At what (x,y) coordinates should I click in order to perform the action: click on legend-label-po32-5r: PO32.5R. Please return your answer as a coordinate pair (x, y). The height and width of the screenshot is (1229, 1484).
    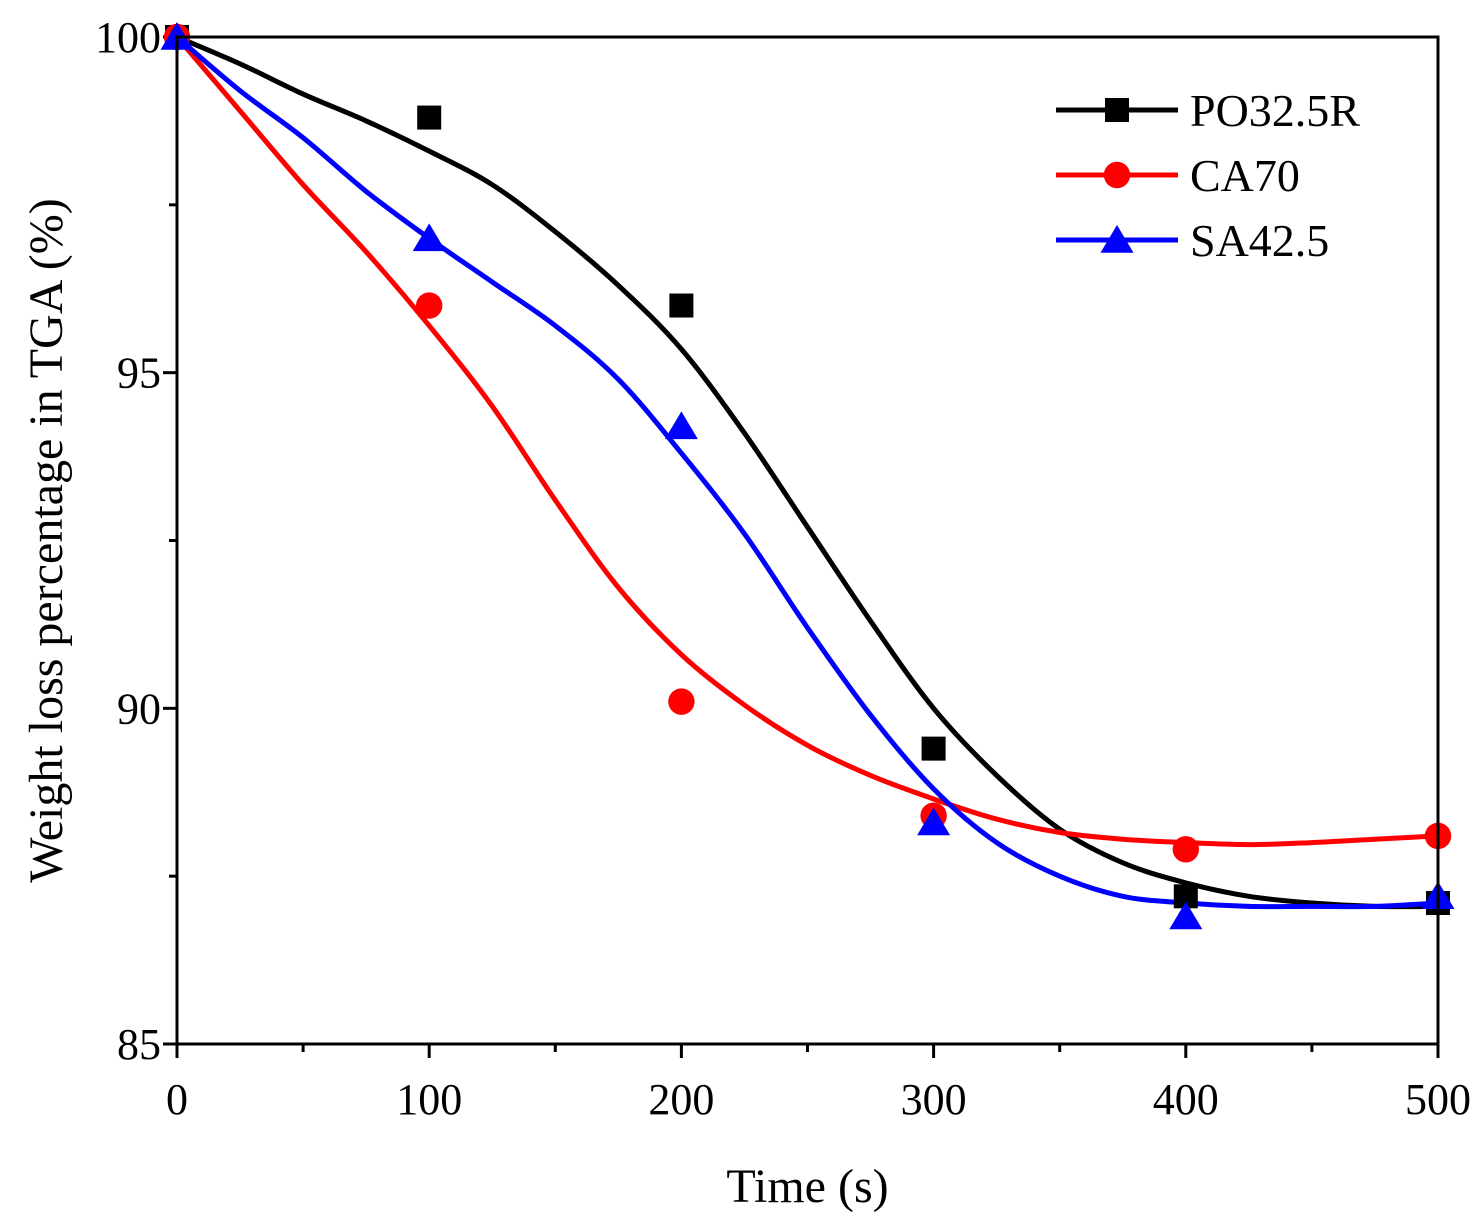
    Looking at the image, I should click on (1275, 110).